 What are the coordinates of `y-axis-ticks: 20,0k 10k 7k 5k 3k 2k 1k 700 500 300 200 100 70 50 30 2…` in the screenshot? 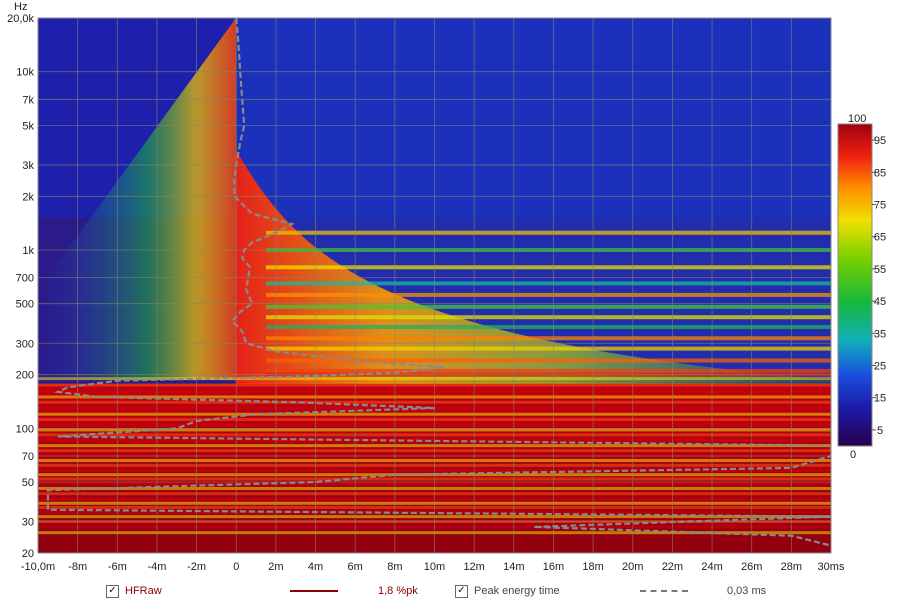 It's located at (20, 286).